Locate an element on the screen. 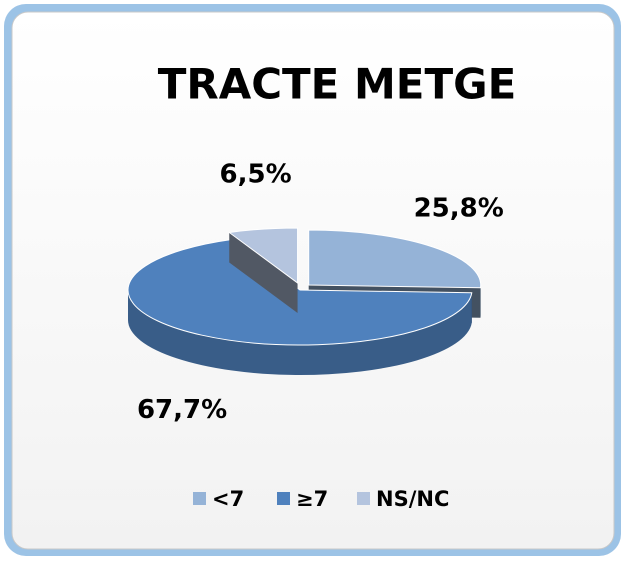 Image resolution: width=627 pixels, height=562 pixels. pie-slice is located at coordinates (263, 270).